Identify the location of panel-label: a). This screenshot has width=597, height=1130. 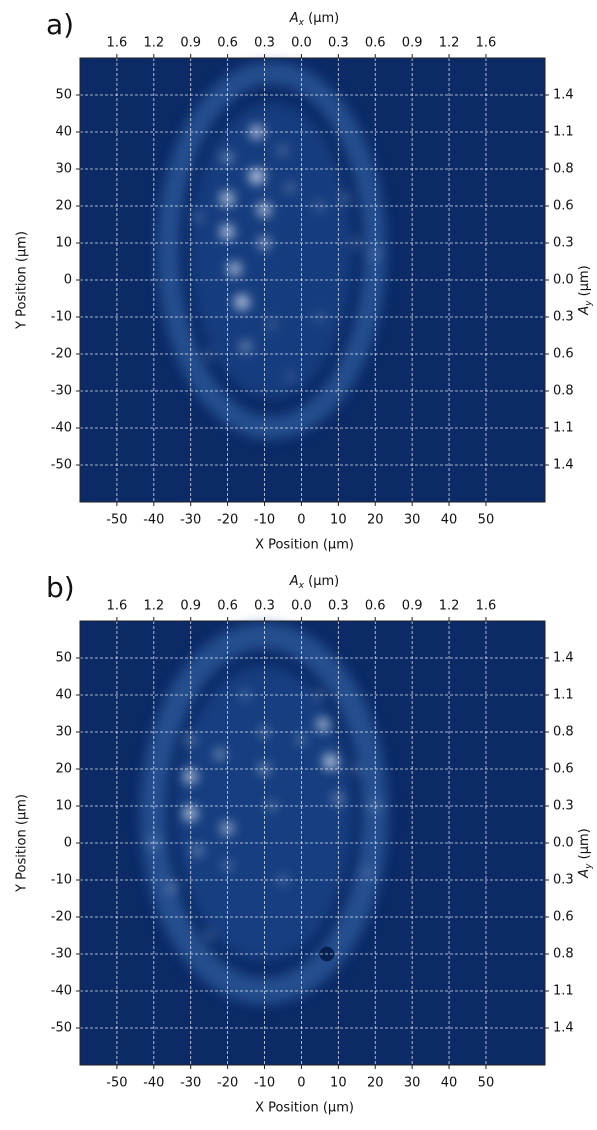
(60, 24).